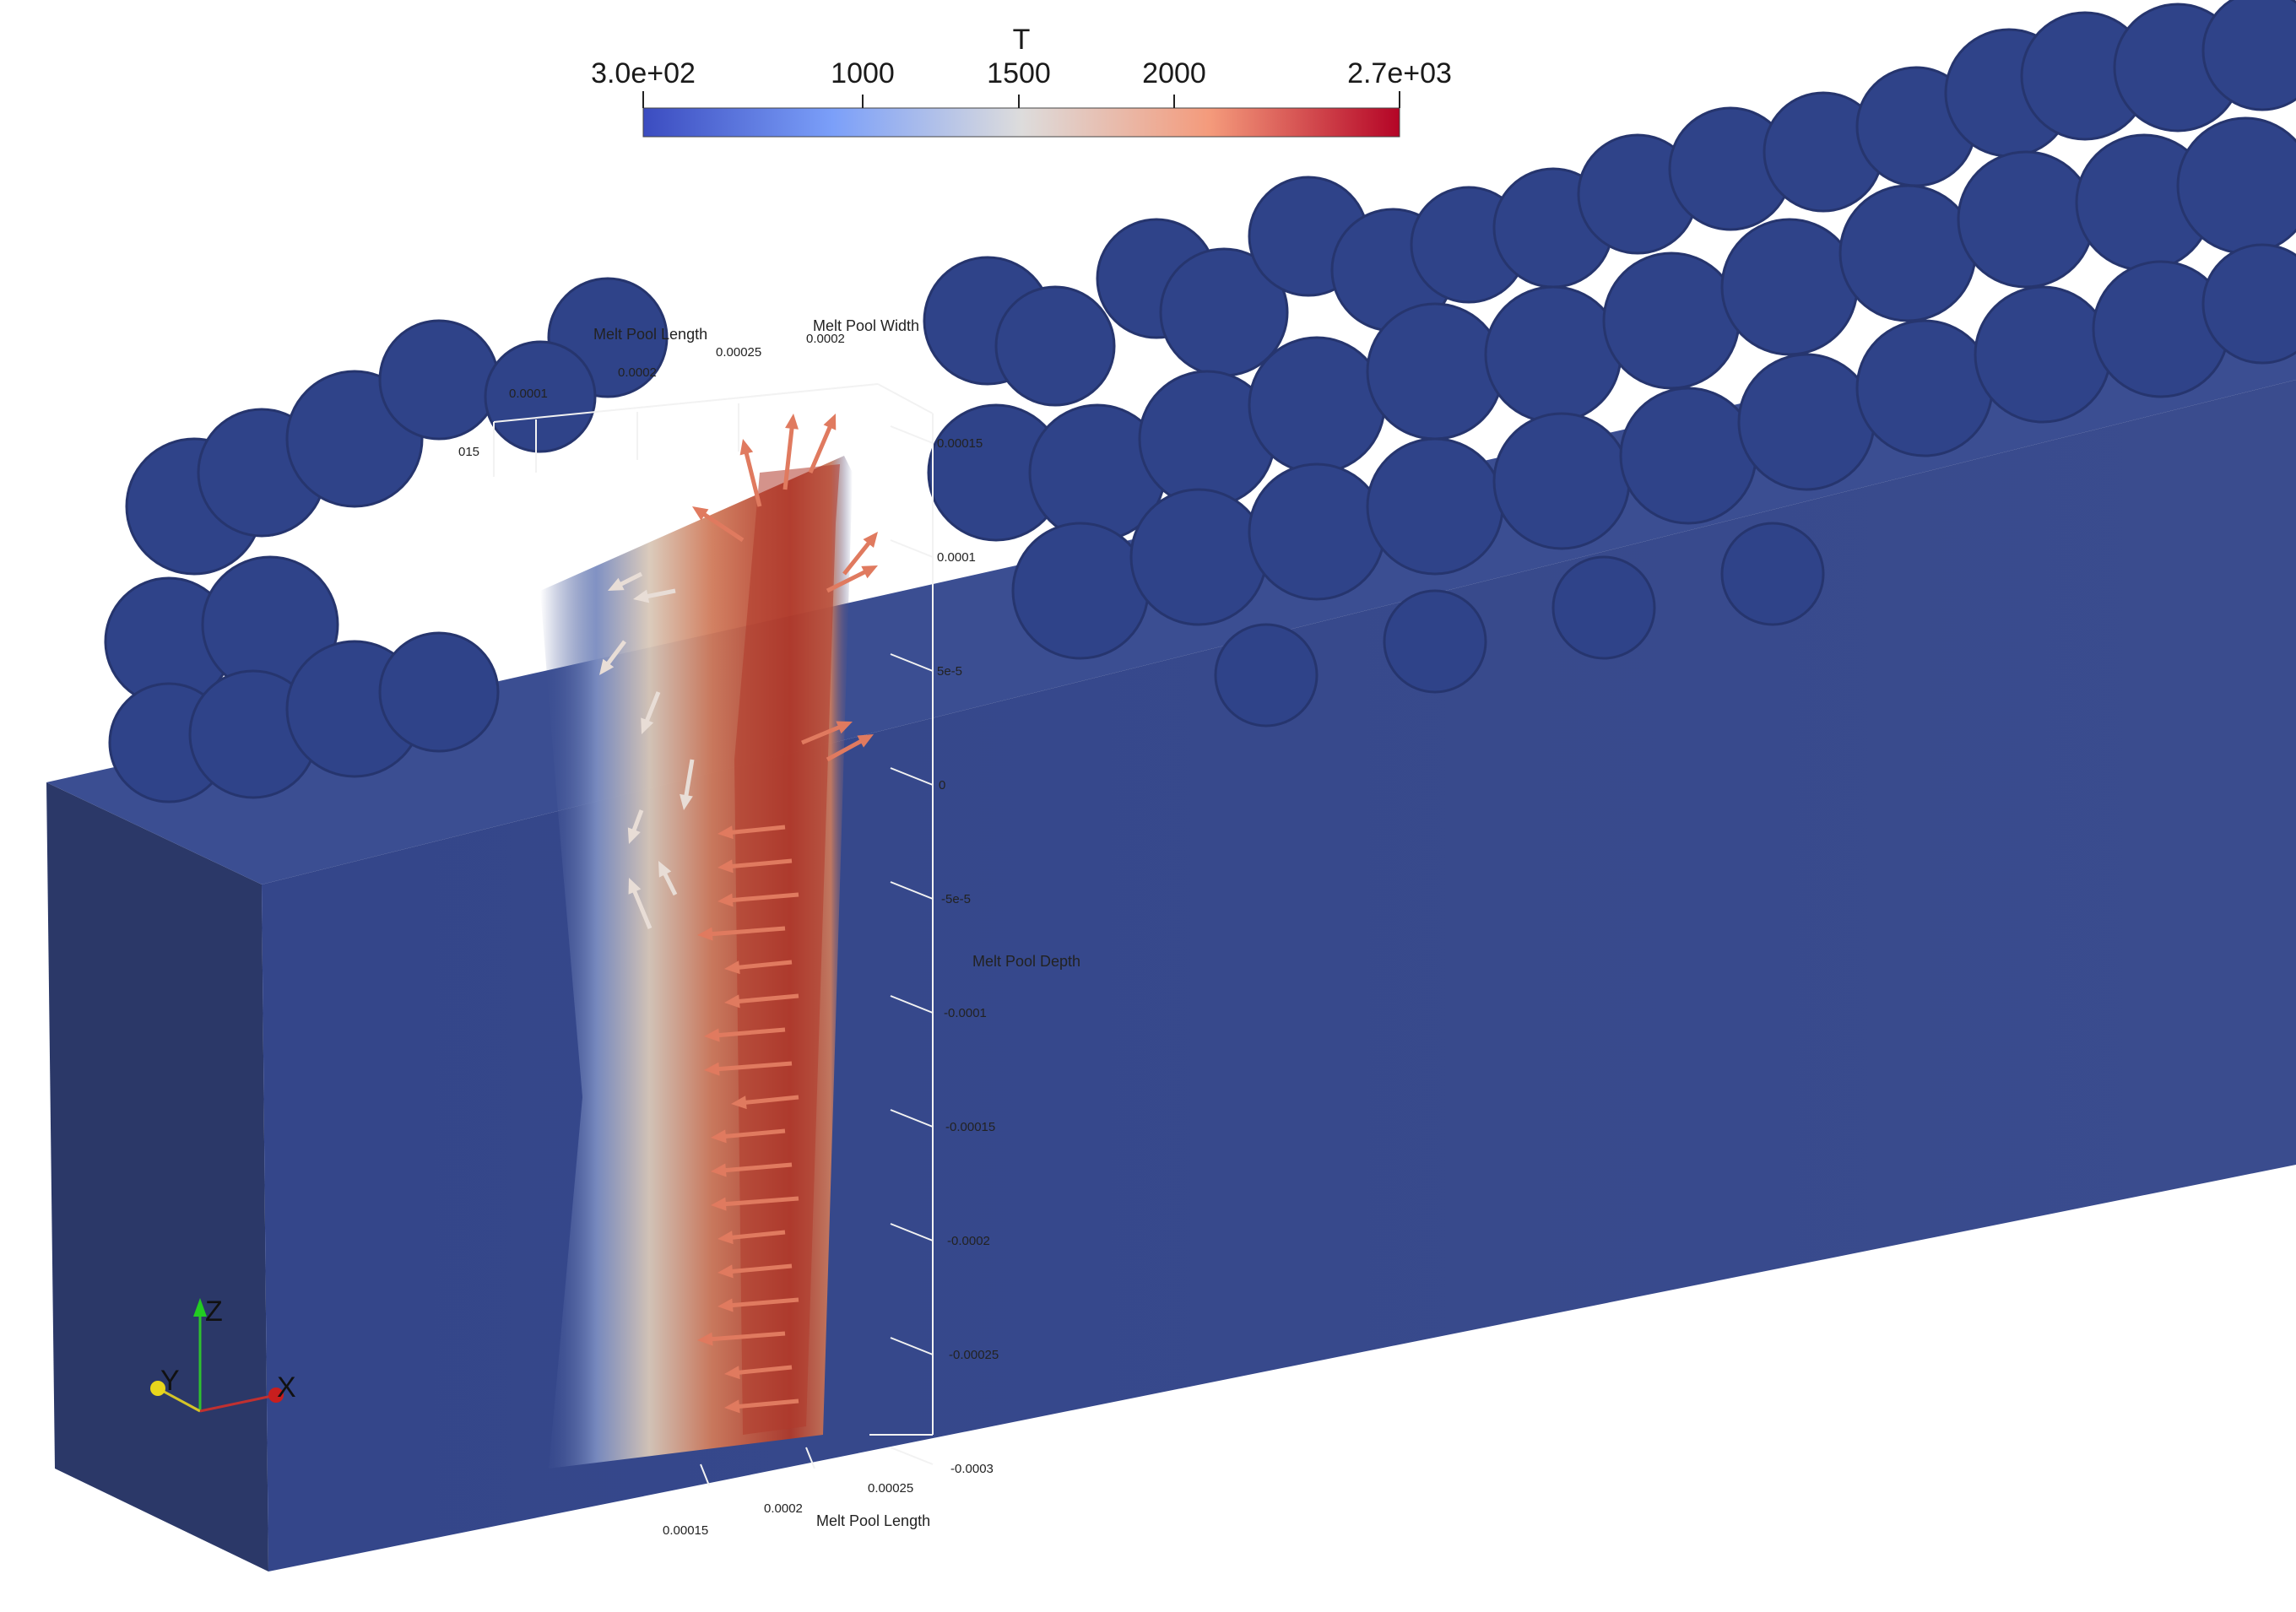 This screenshot has height=1612, width=2296. What do you see at coordinates (949, 671) in the screenshot?
I see `depth-tick-label: 5e-5` at bounding box center [949, 671].